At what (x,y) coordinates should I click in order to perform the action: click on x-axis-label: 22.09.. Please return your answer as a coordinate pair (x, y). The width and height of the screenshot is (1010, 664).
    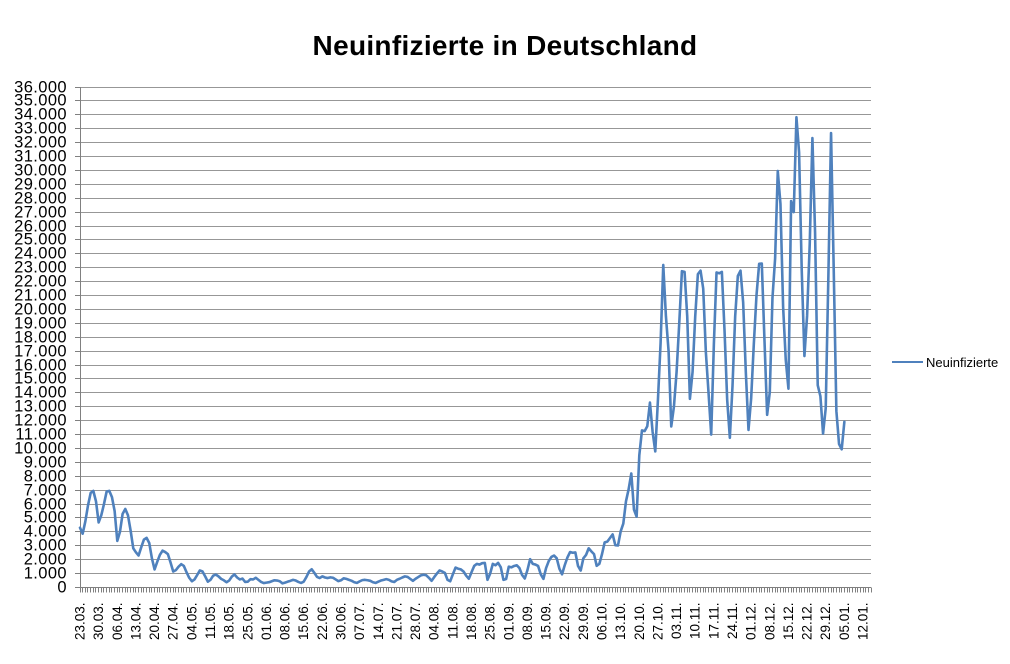
    Looking at the image, I should click on (564, 622).